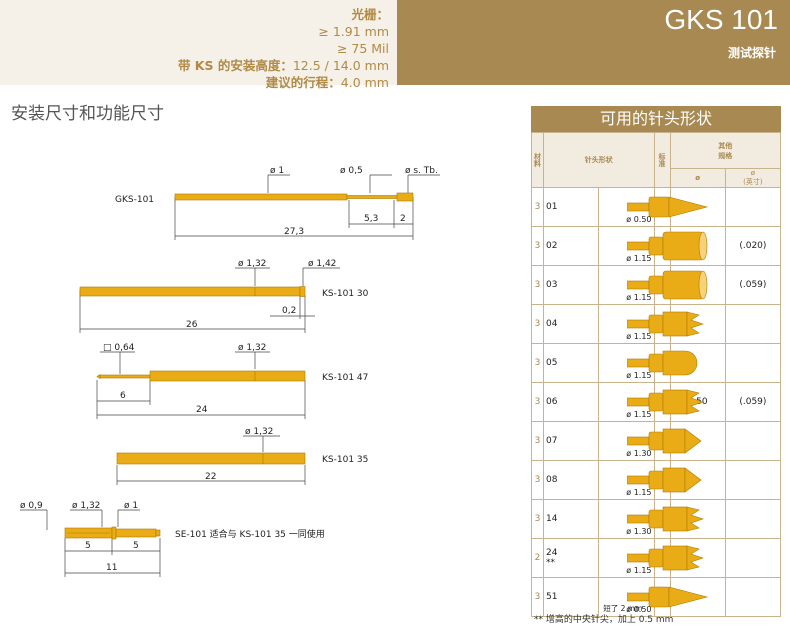 Image resolution: width=790 pixels, height=636 pixels. Describe the element at coordinates (362, 48) in the screenshot. I see `spec-grid-mil: ≥ 75 Mil` at that location.